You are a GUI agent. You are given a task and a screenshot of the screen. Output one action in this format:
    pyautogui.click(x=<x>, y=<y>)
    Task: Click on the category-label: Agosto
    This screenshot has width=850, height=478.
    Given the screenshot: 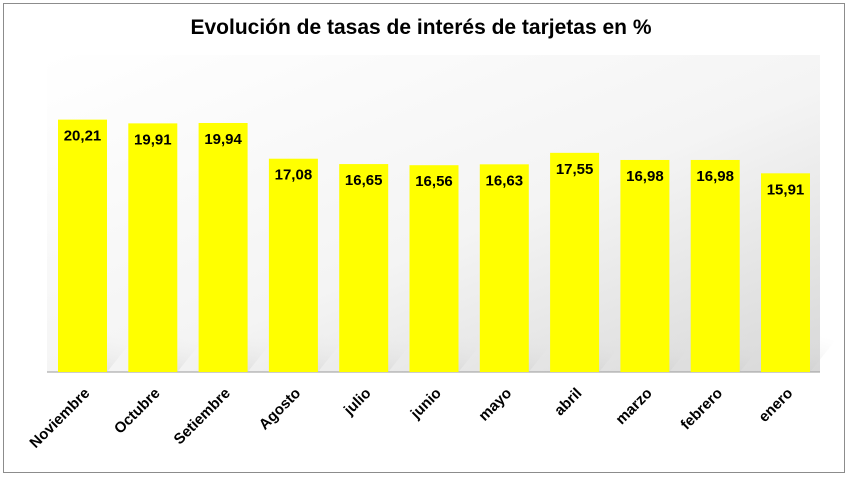 What is the action you would take?
    pyautogui.click(x=280, y=409)
    